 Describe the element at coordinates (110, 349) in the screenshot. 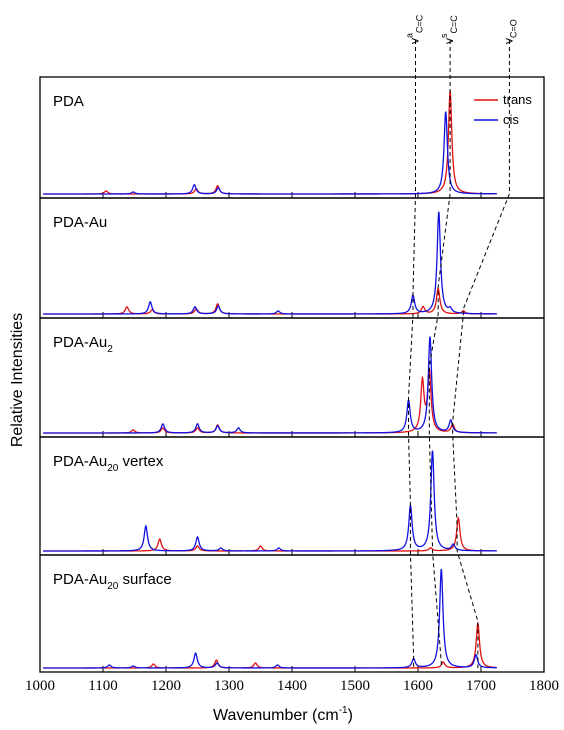

I see `panel-label-subscript: 2` at that location.